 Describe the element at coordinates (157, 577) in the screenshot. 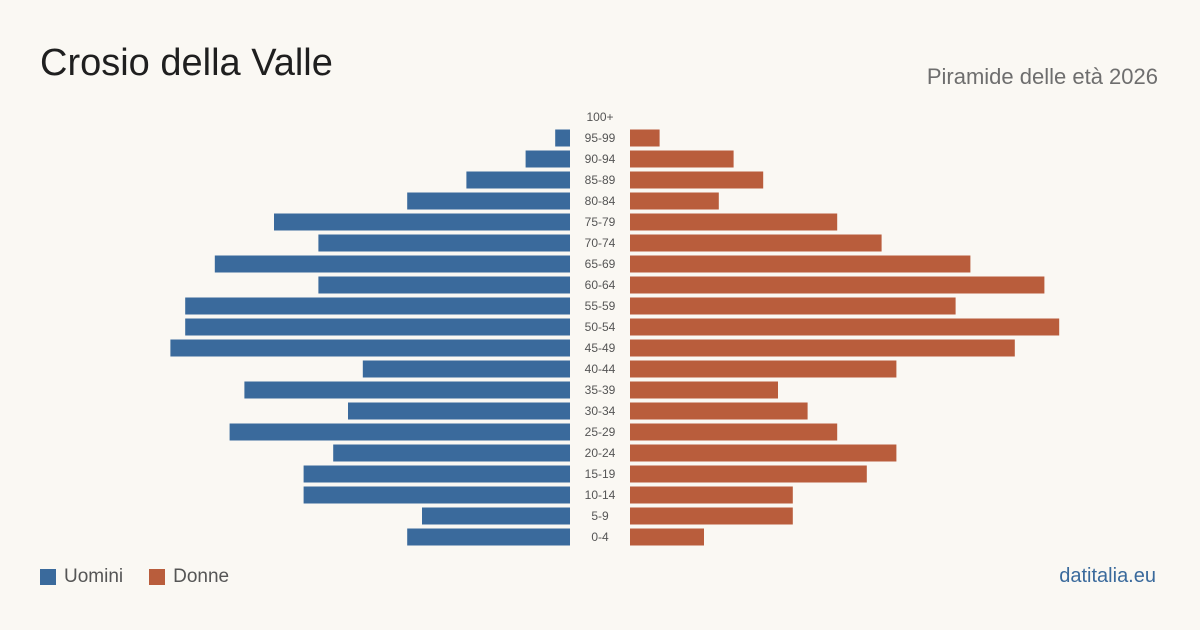

I see `legend-swatch-women` at that location.